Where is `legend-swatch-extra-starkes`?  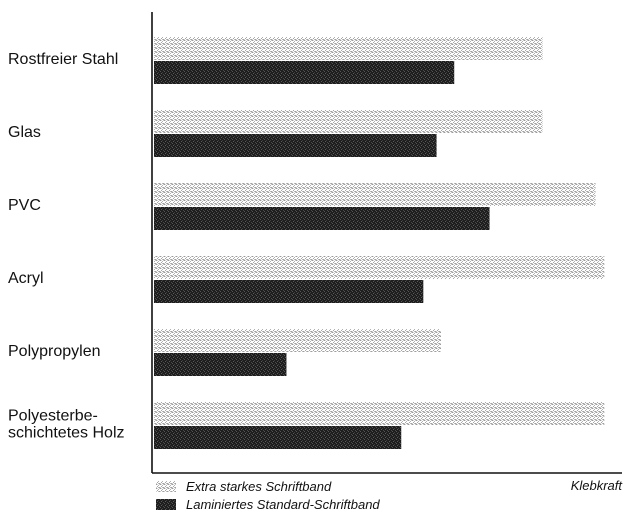 legend-swatch-extra-starkes is located at coordinates (166, 486).